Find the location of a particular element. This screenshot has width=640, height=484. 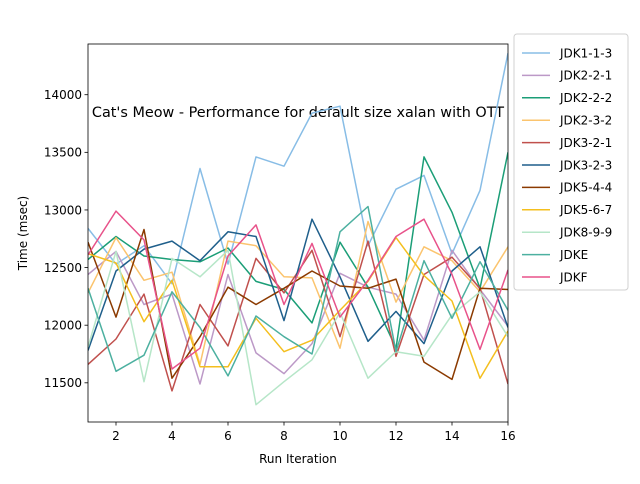

legend-label: JDK8-9-9 is located at coordinates (585, 233).